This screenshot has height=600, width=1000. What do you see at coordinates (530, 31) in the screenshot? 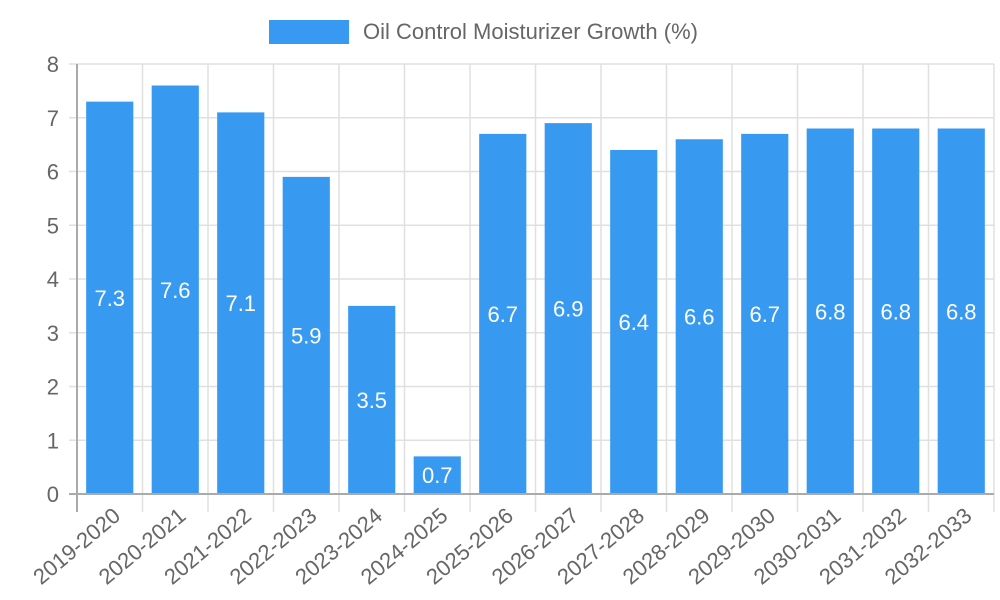
I see `legend-label: Oil Control Moisturizer Growth (%)` at bounding box center [530, 31].